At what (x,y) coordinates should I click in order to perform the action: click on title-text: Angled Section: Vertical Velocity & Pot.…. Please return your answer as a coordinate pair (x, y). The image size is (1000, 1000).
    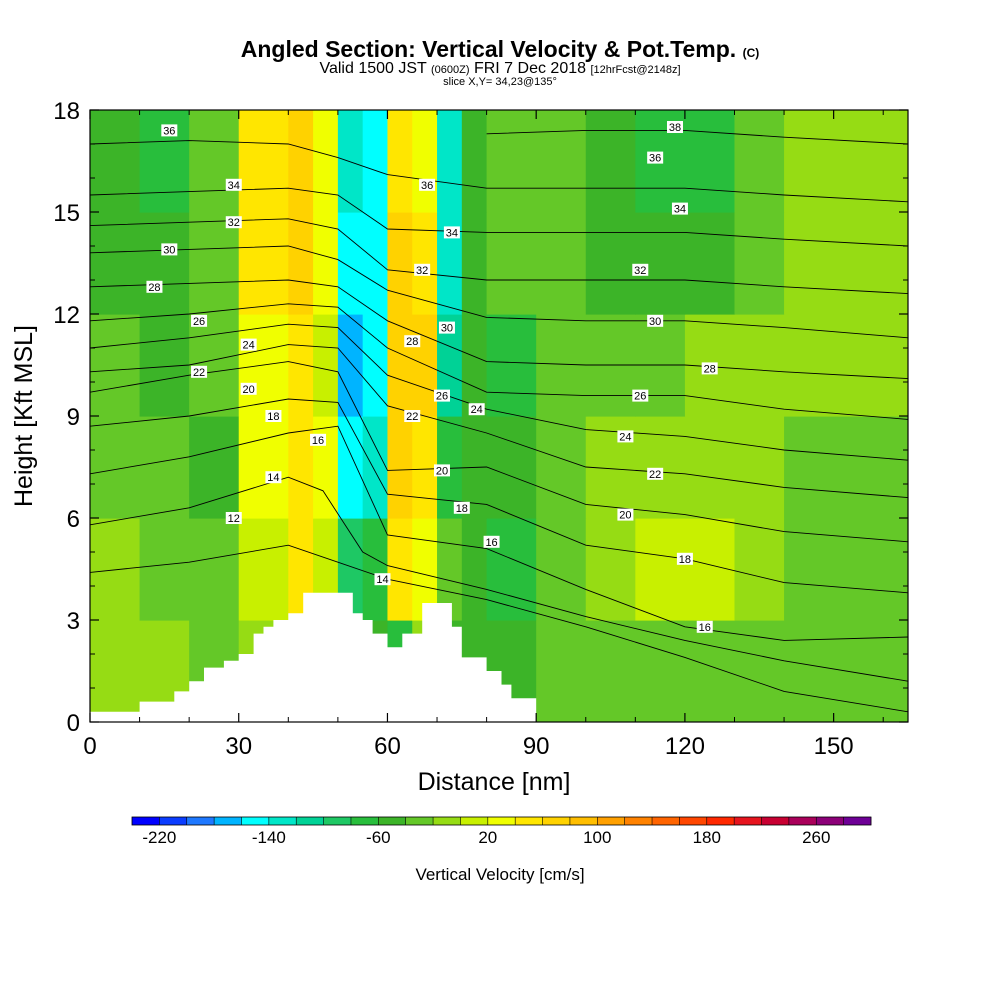
    Looking at the image, I should click on (488, 49).